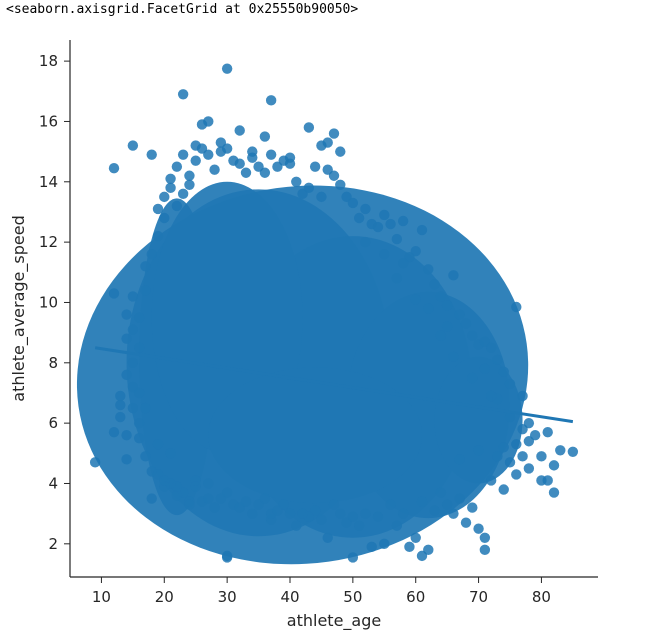 This screenshot has width=652, height=637. I want to click on y-tick-label: 2, so click(53, 544).